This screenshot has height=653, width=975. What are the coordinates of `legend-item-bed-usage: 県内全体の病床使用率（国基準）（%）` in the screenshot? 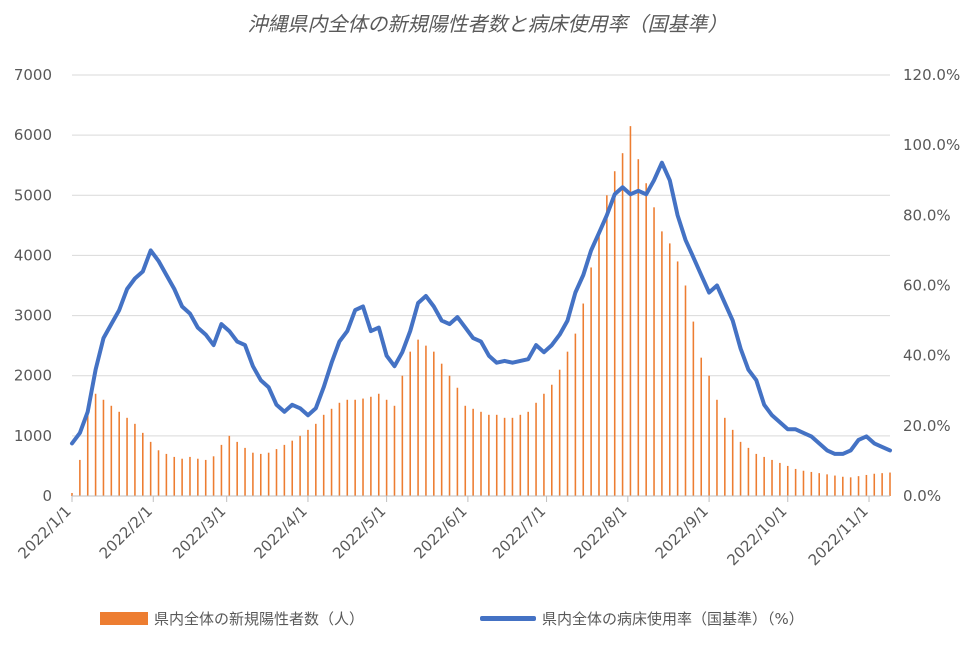 It's located at (642, 618).